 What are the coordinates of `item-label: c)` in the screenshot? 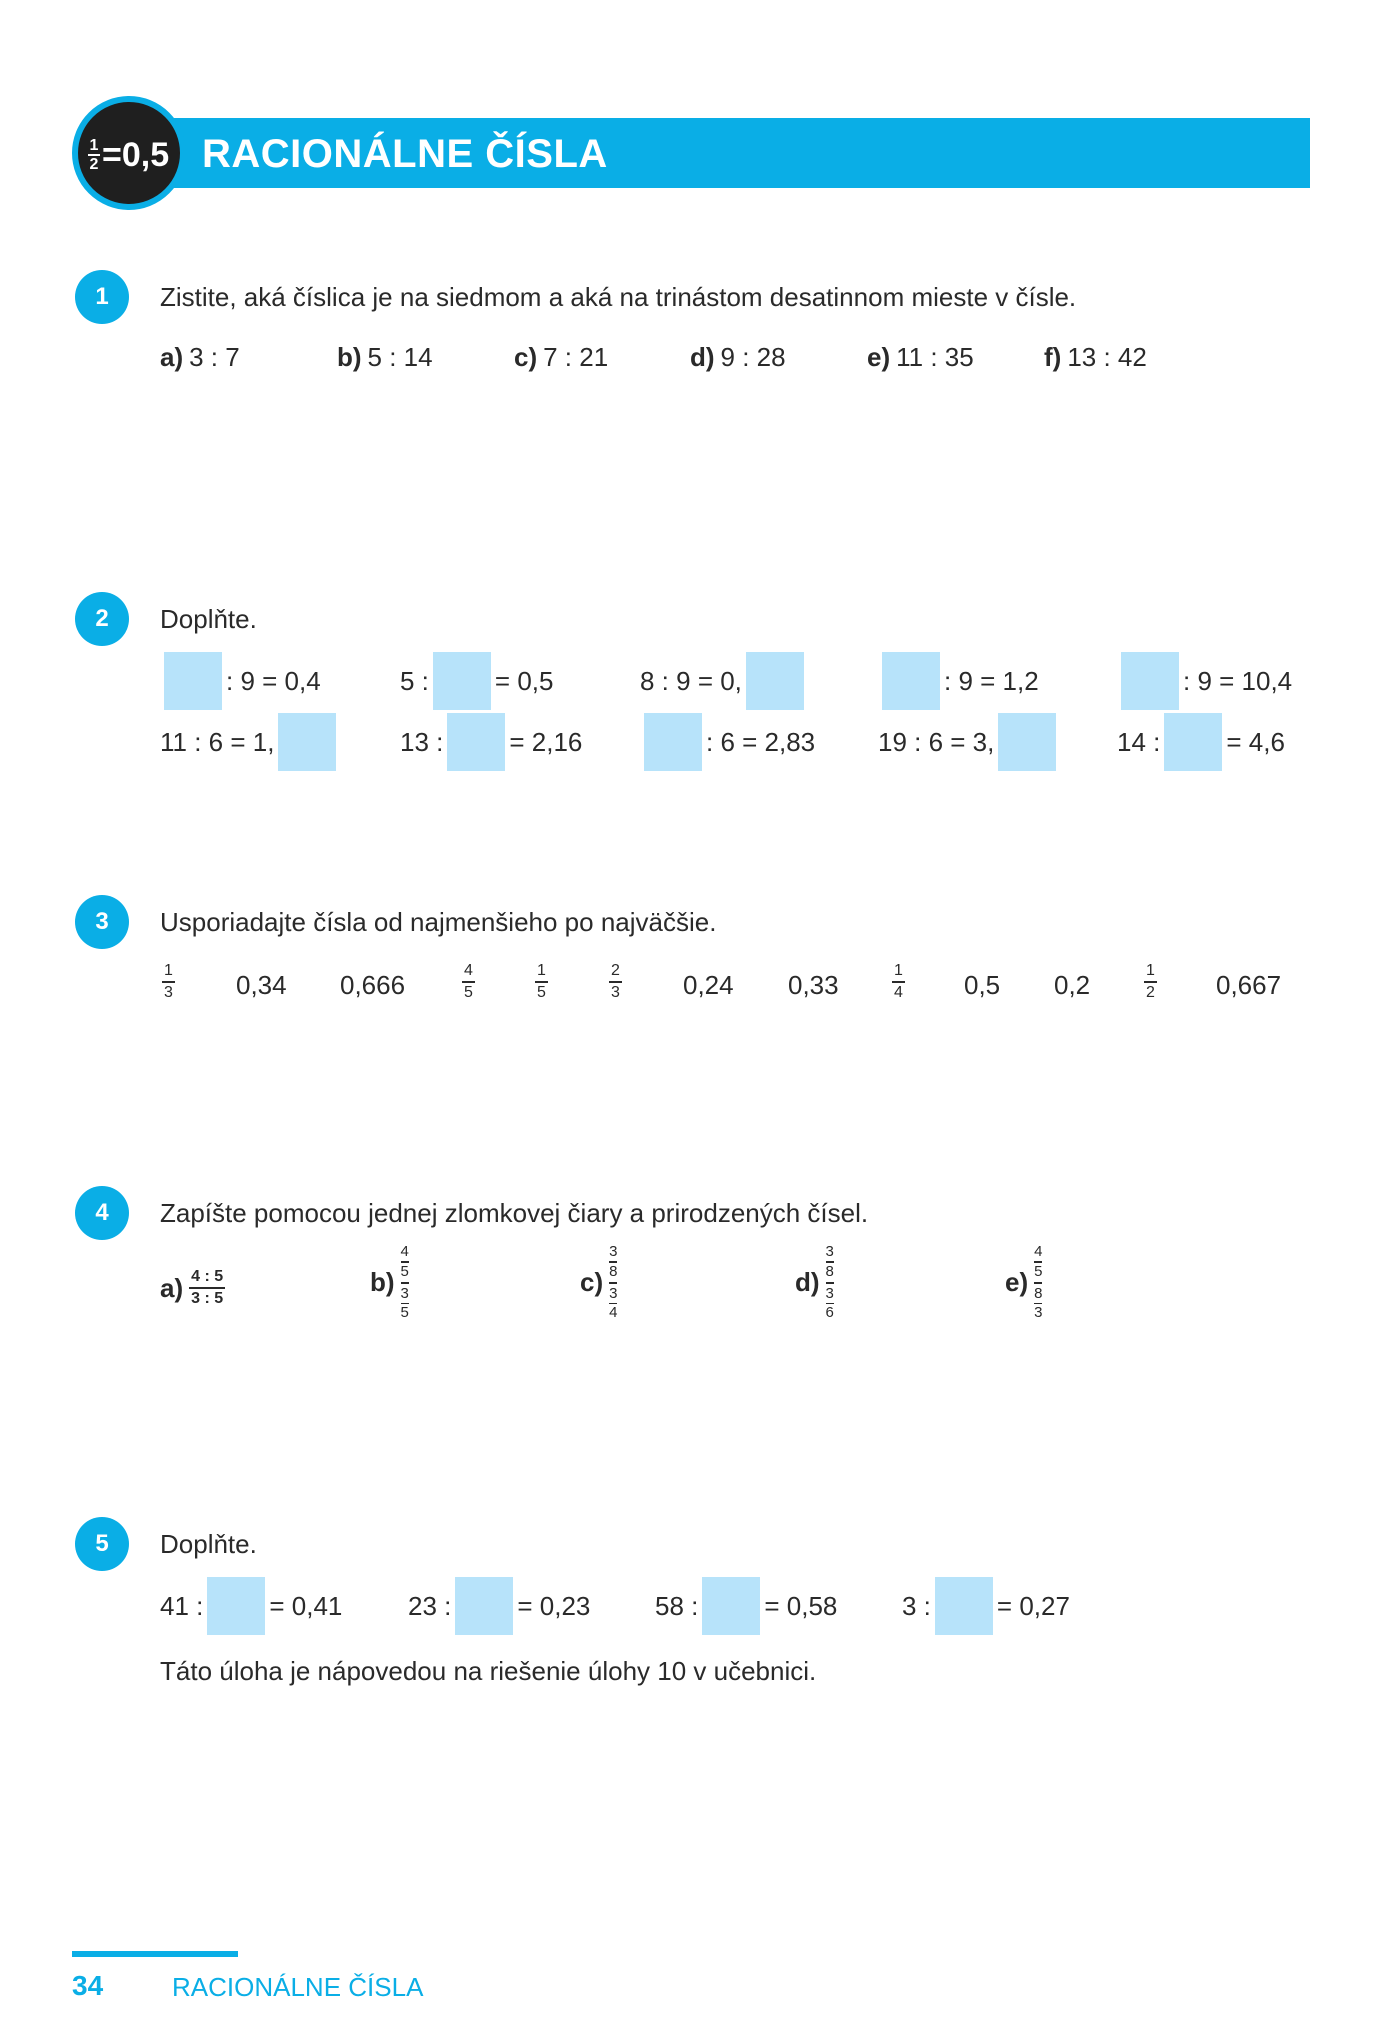 It's located at (526, 357).